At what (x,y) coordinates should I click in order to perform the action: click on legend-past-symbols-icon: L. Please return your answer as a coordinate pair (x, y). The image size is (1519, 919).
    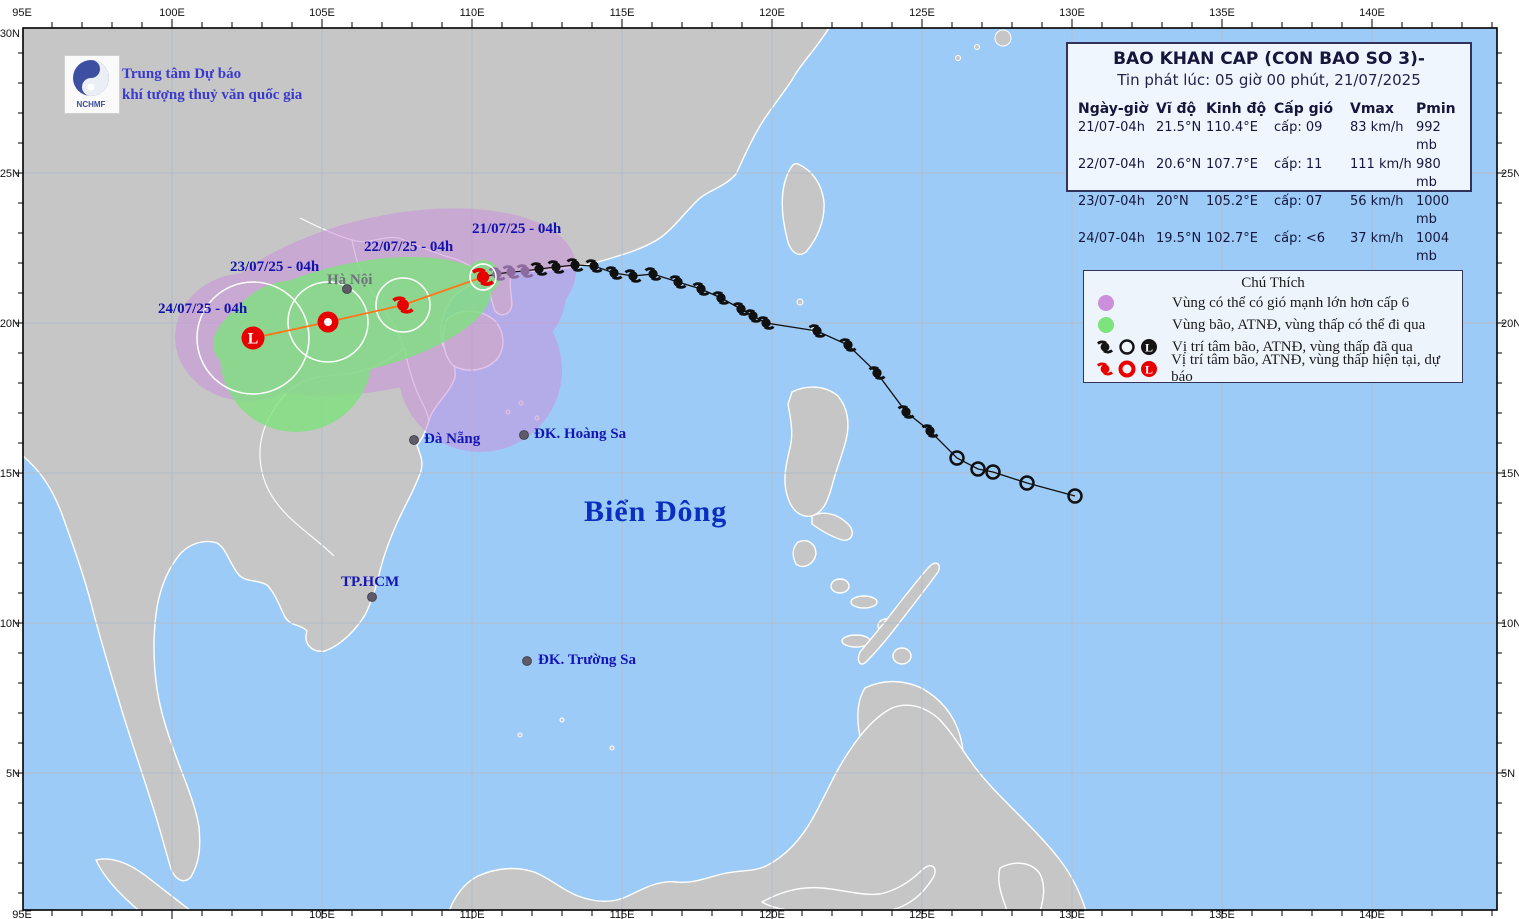
    Looking at the image, I should click on (1125, 347).